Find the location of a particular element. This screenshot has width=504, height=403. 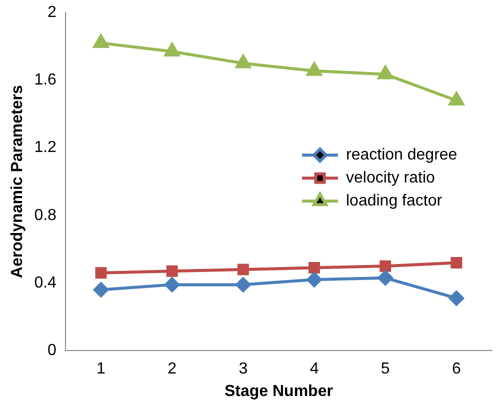

x-tick-label: 1 is located at coordinates (101, 369).